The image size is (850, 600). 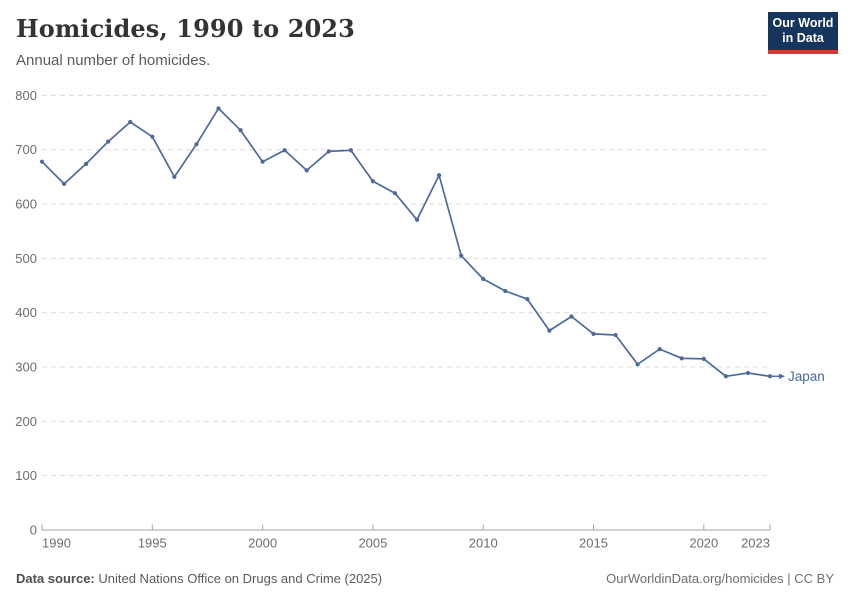 What do you see at coordinates (720, 578) in the screenshot?
I see `footer-attribution: OurWorldinData.org/homicides | CC BY` at bounding box center [720, 578].